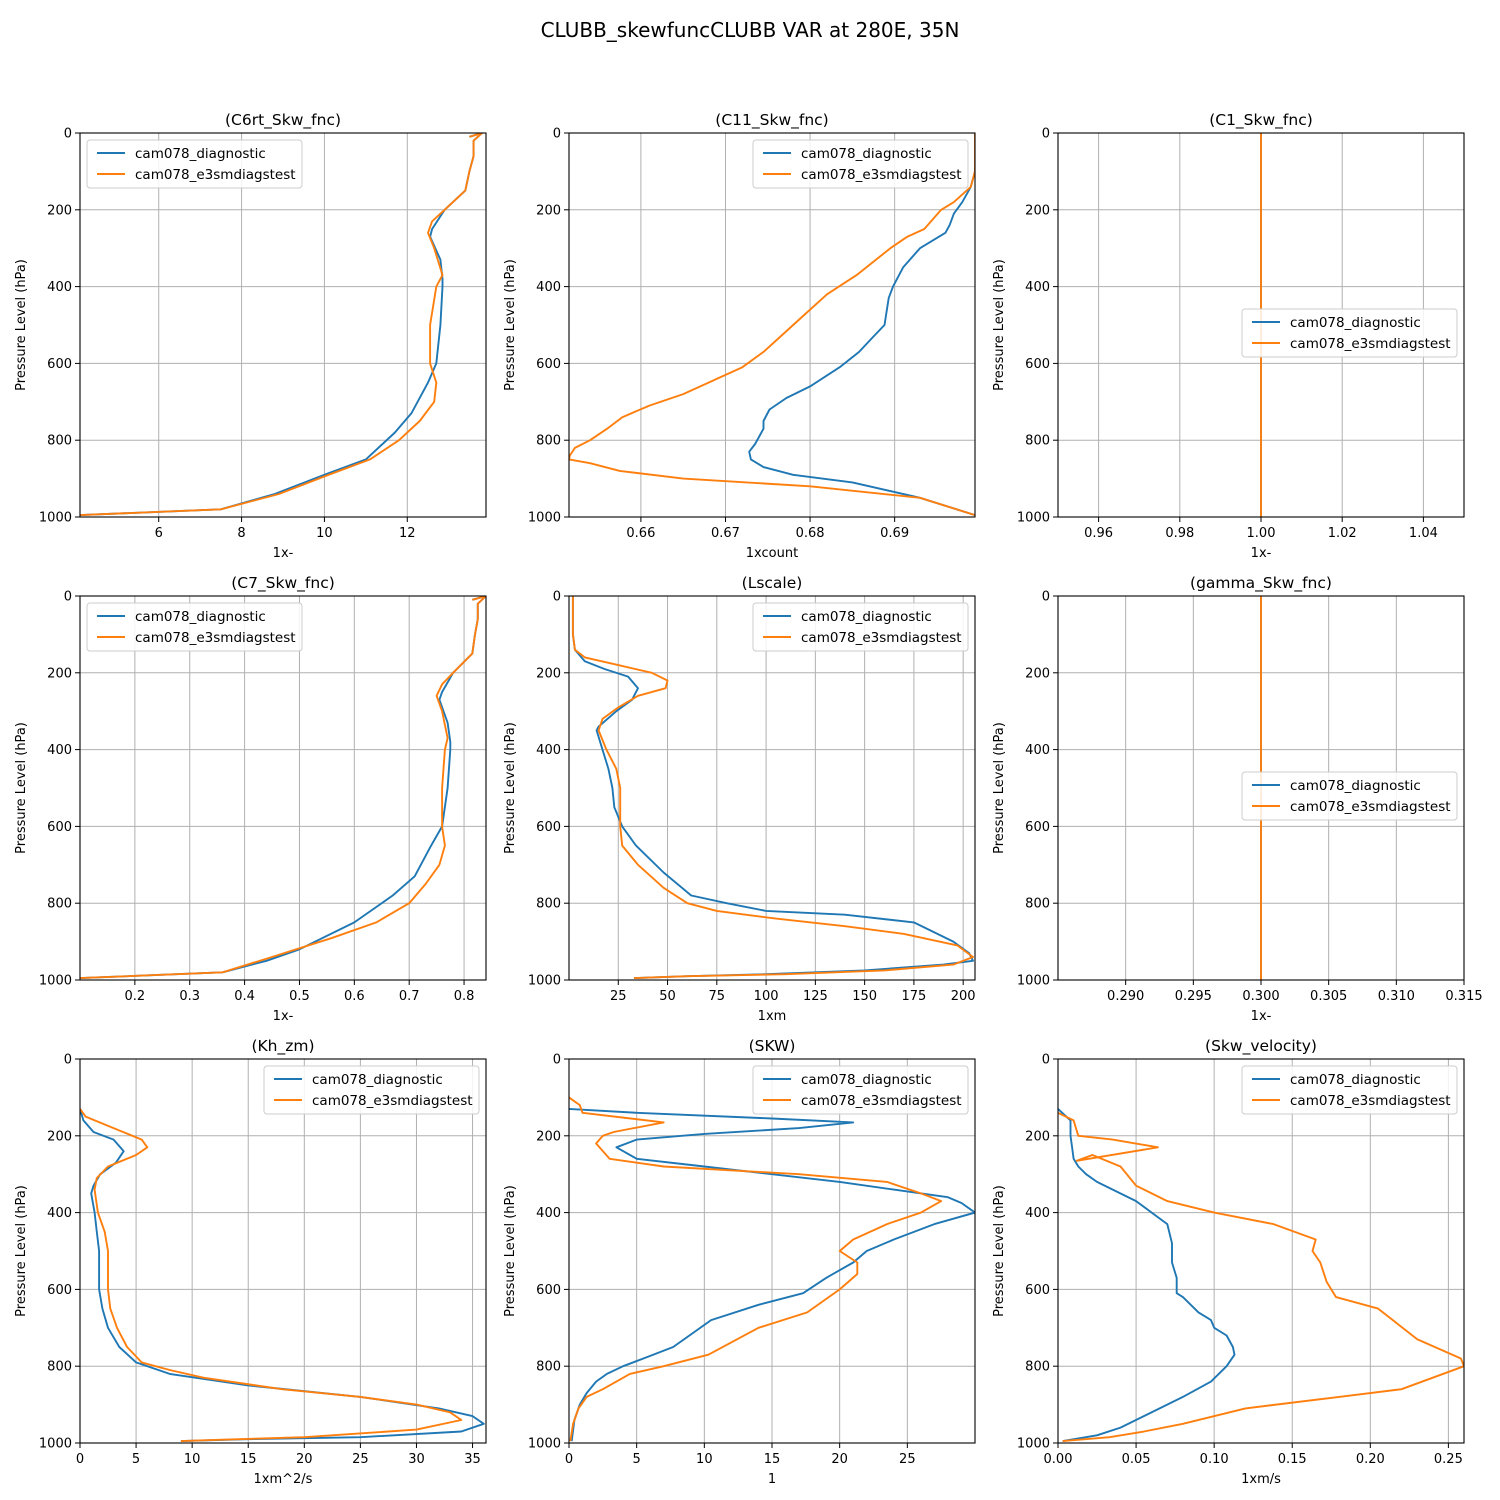 This screenshot has height=1500, width=1500. What do you see at coordinates (1261, 583) in the screenshot?
I see `panel-title: (gamma_Skw_fnc)` at bounding box center [1261, 583].